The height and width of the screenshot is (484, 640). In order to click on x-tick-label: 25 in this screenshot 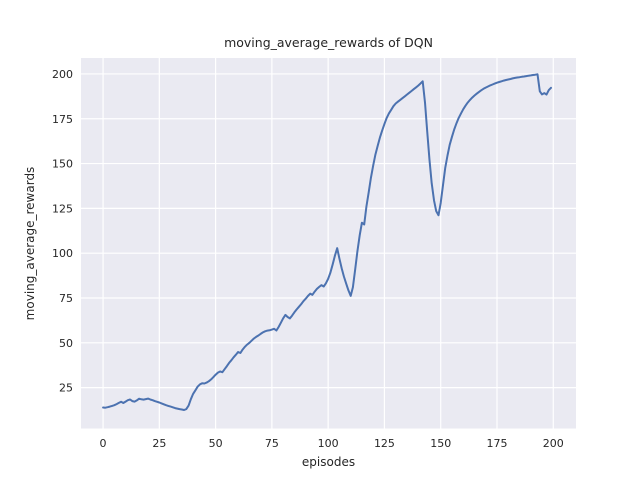, I will do `click(159, 443)`.